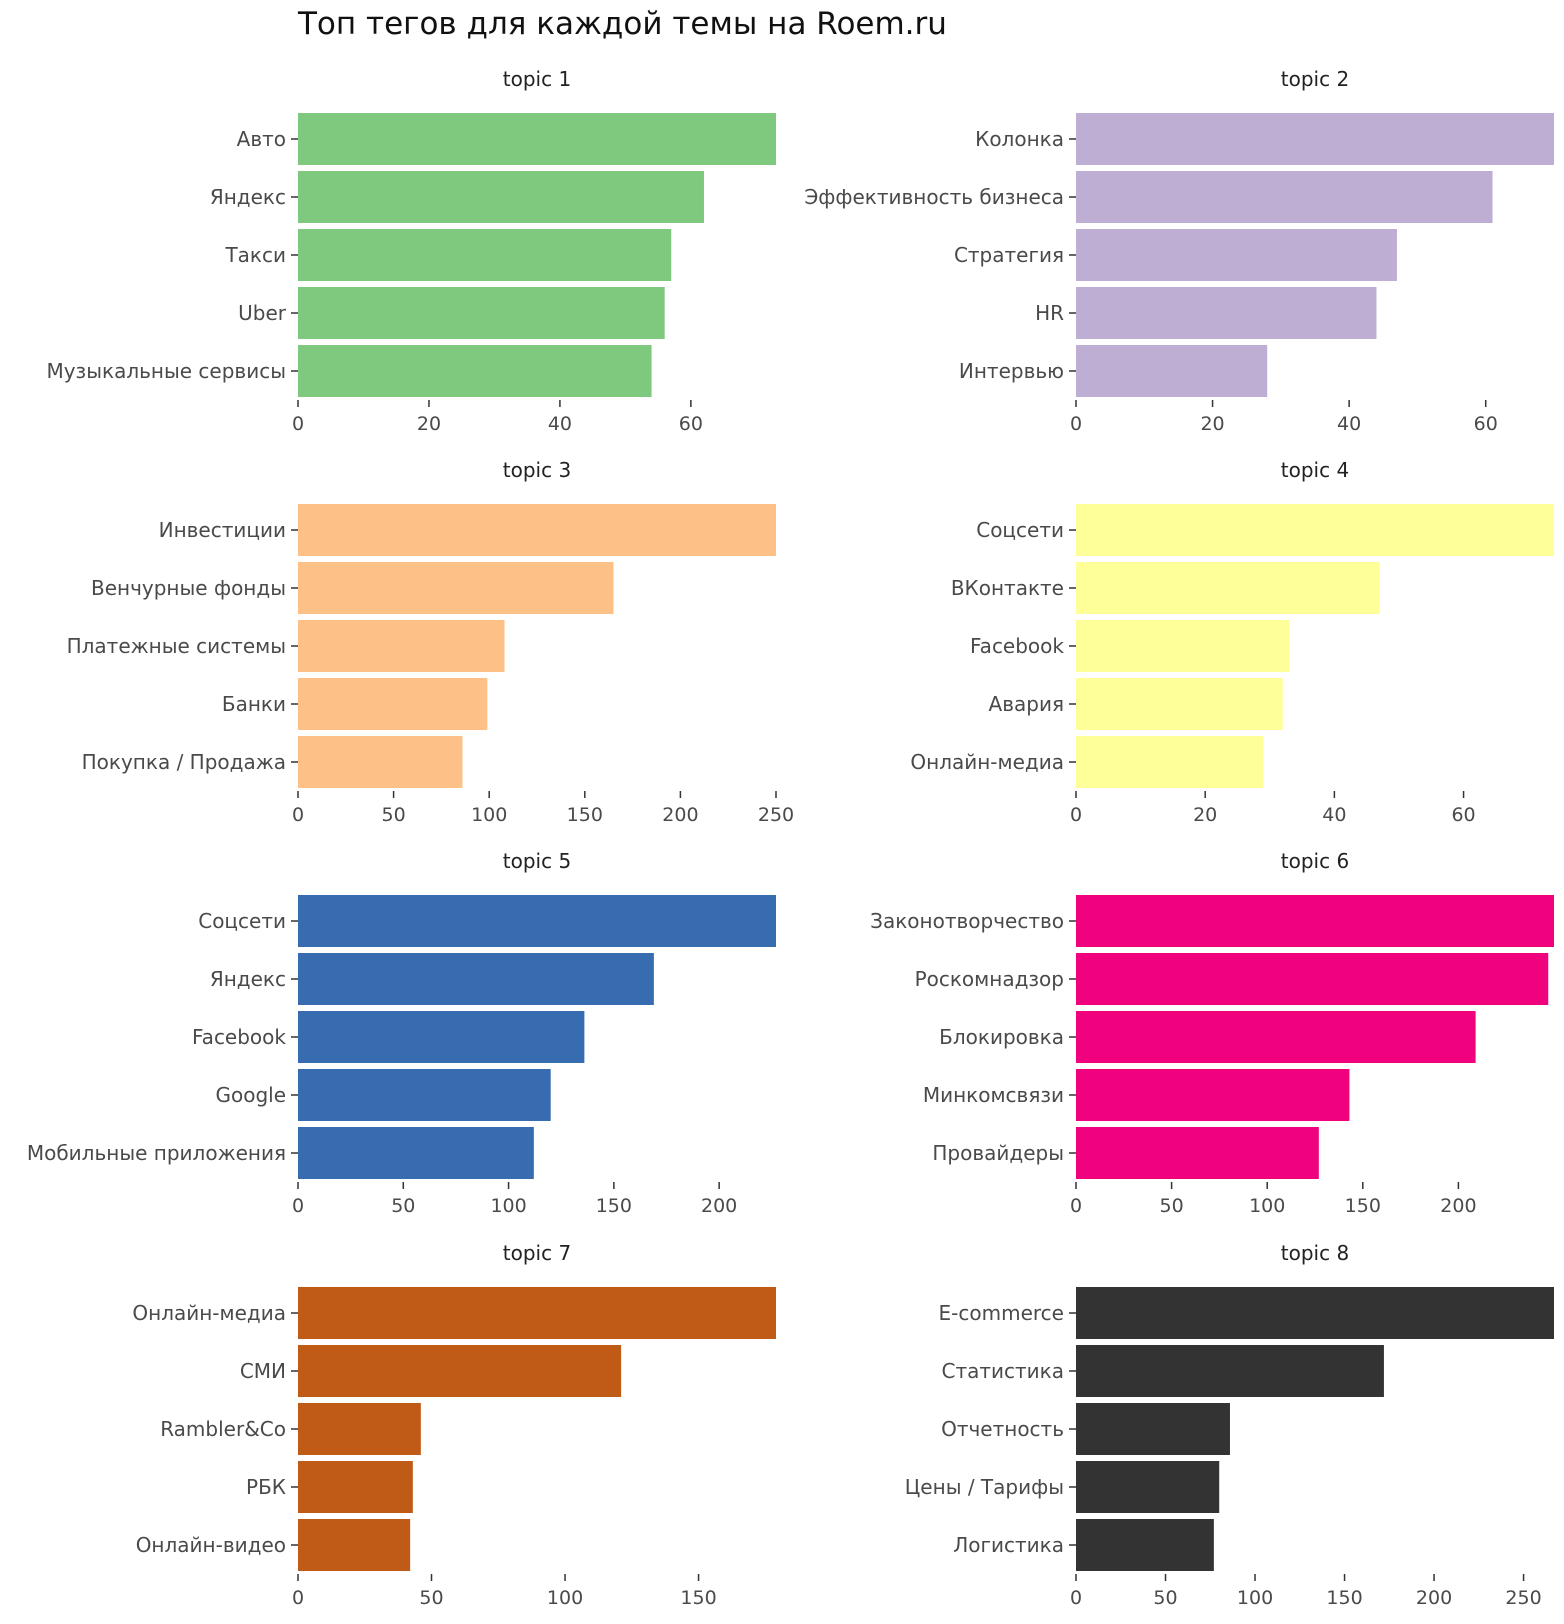  What do you see at coordinates (254, 704) in the screenshot?
I see `y-tick-label: Банки` at bounding box center [254, 704].